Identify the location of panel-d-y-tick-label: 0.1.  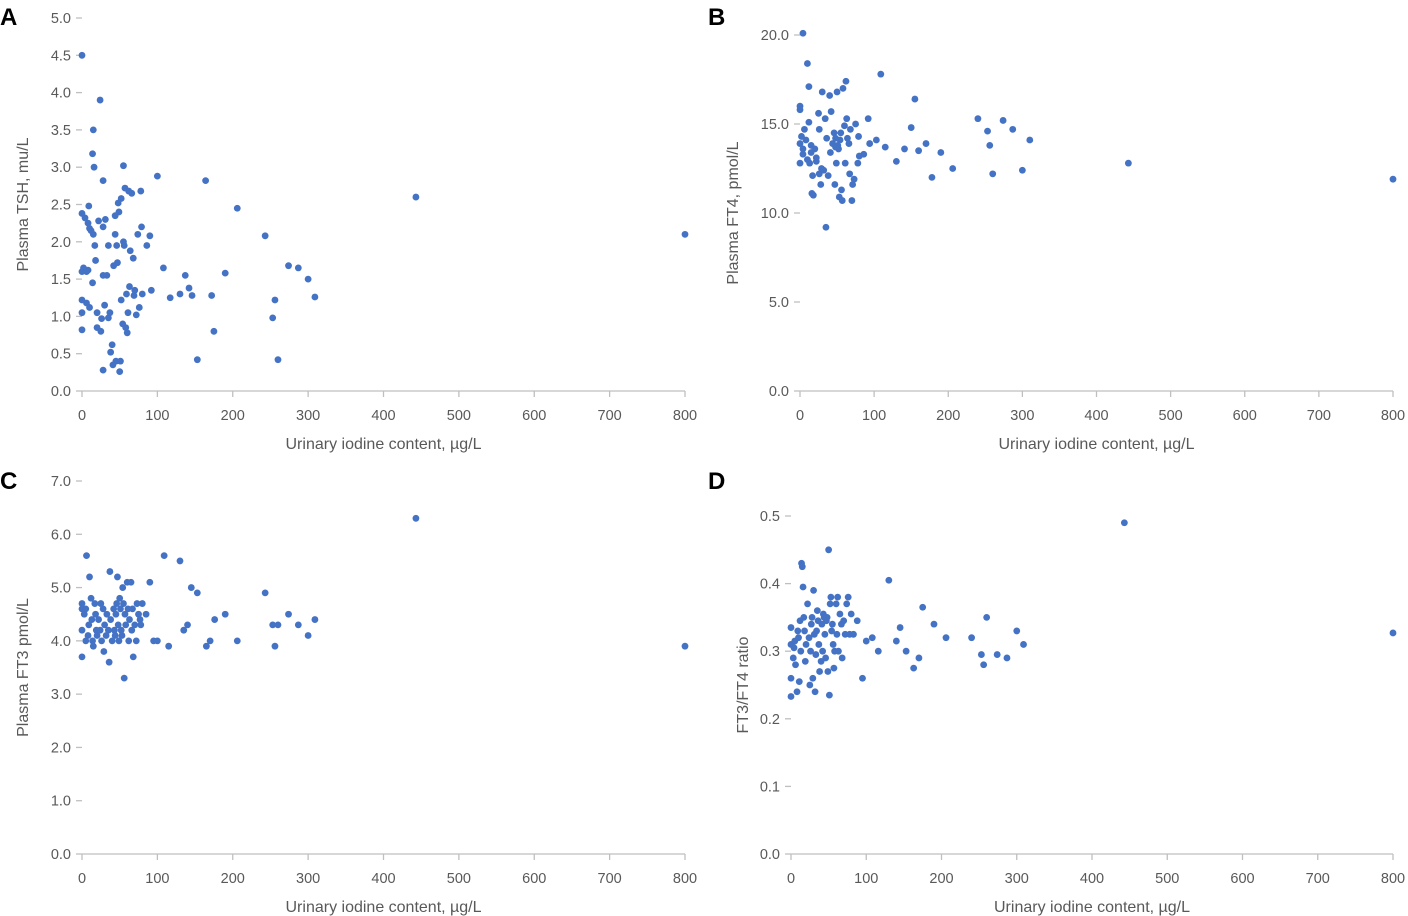
(770, 787).